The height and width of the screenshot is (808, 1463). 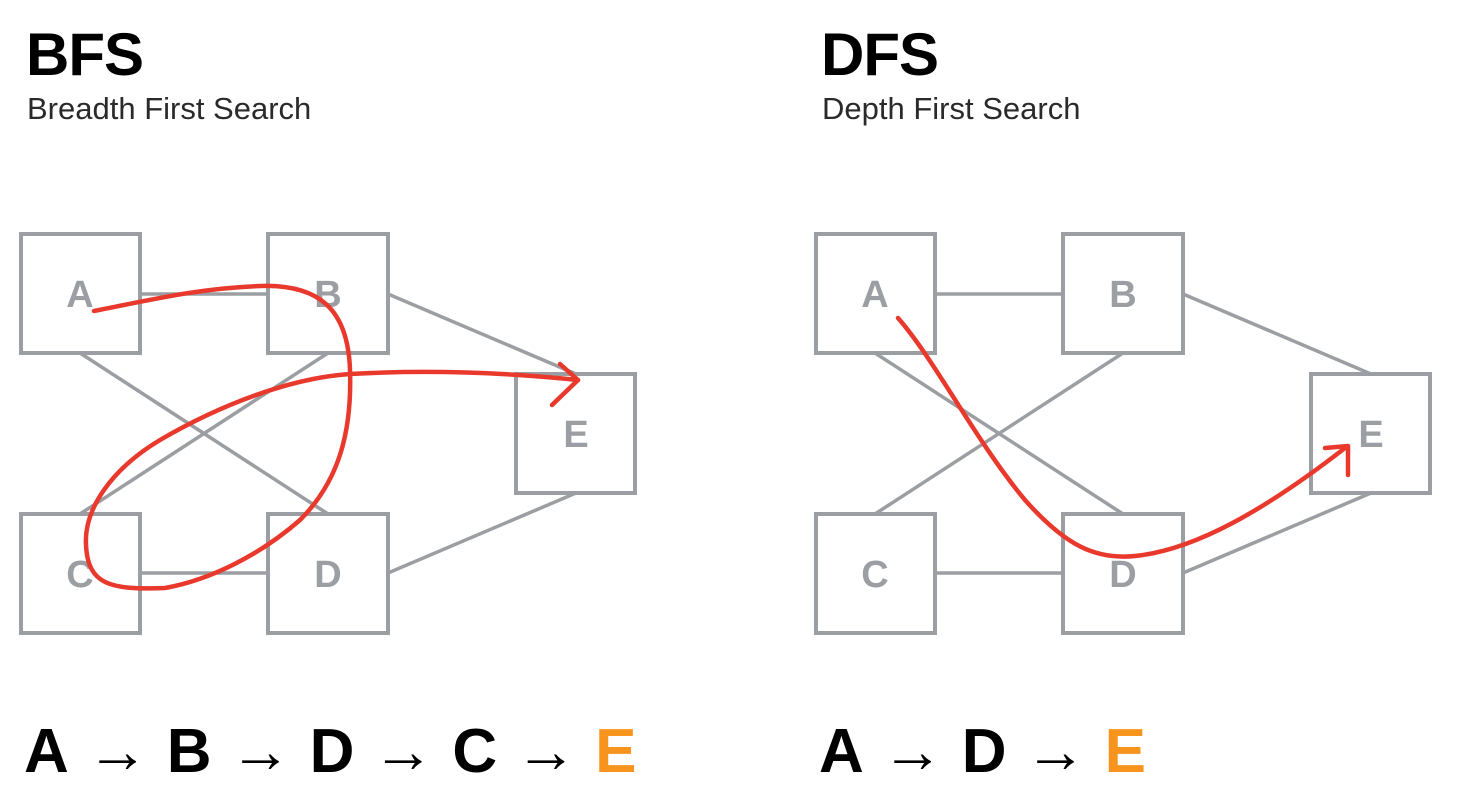 I want to click on dfs-node-b-label: B, so click(x=1122, y=295).